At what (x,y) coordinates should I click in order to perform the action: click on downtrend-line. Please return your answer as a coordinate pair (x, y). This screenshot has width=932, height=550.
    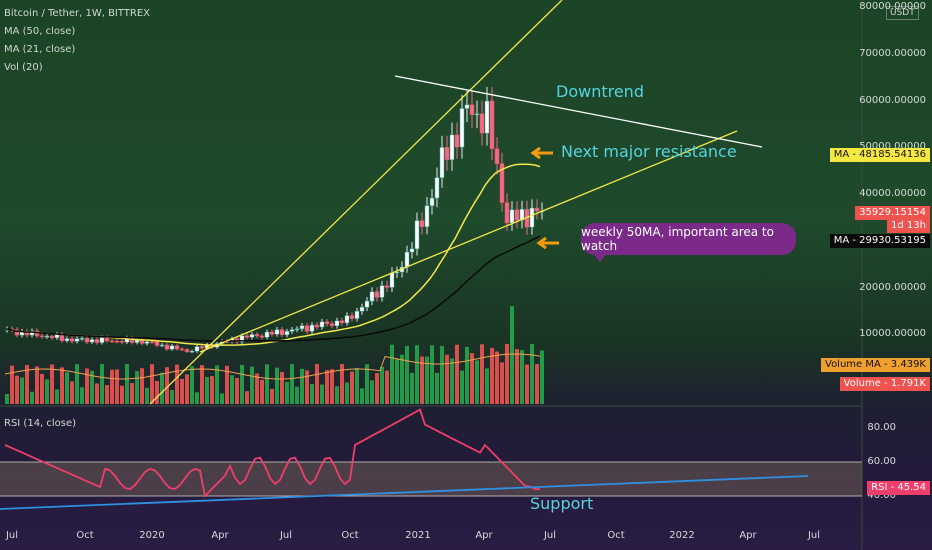
    Looking at the image, I should click on (578, 111).